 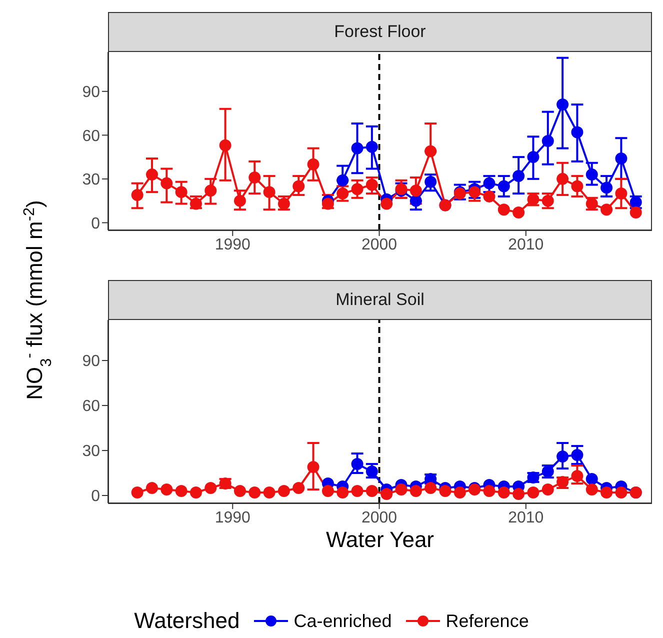 What do you see at coordinates (343, 621) in the screenshot?
I see `legend-label: Ca-enriched` at bounding box center [343, 621].